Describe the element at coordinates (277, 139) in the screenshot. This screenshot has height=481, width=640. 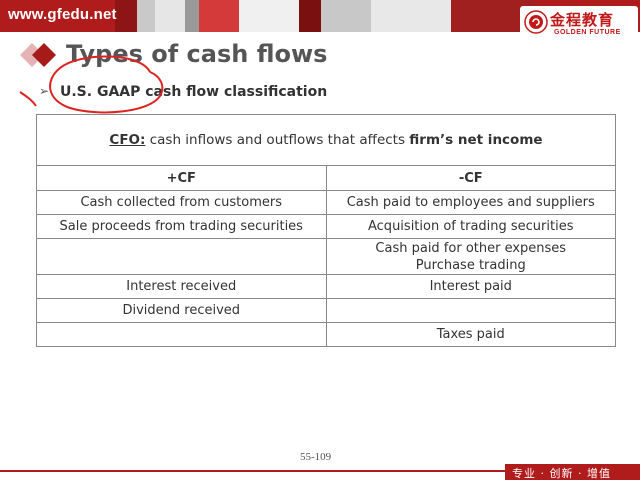
I see `cfo-text: cash inflows and outflows that affects` at that location.